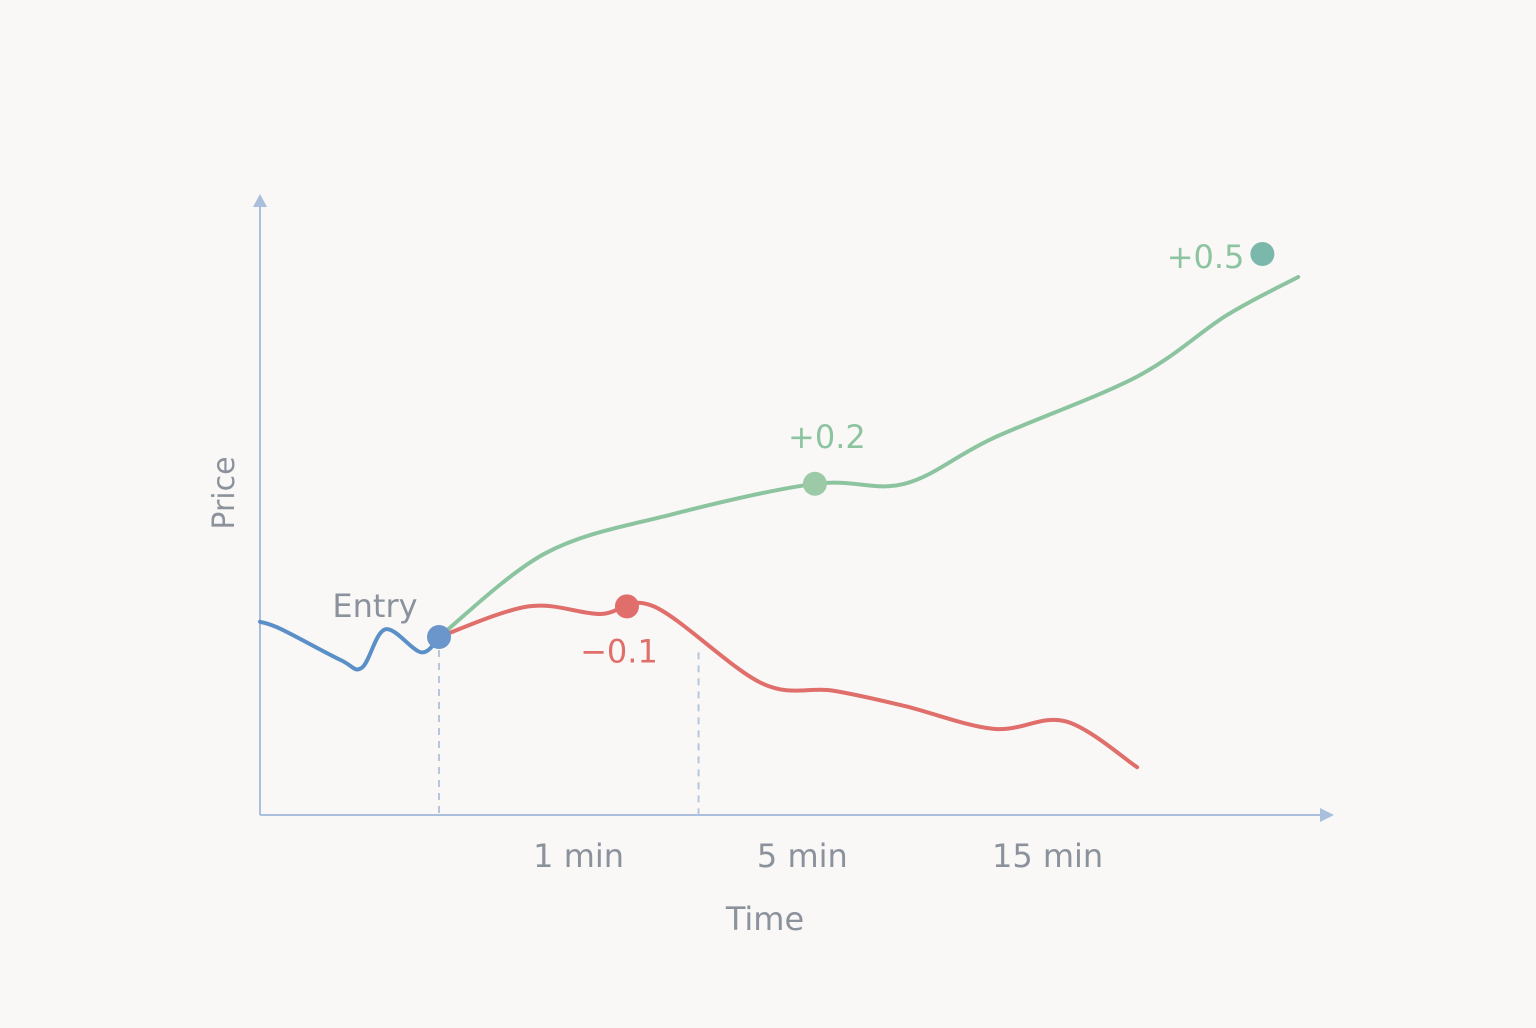 The height and width of the screenshot is (1028, 1536). What do you see at coordinates (788, 685) in the screenshot?
I see `series-line-falling-path` at bounding box center [788, 685].